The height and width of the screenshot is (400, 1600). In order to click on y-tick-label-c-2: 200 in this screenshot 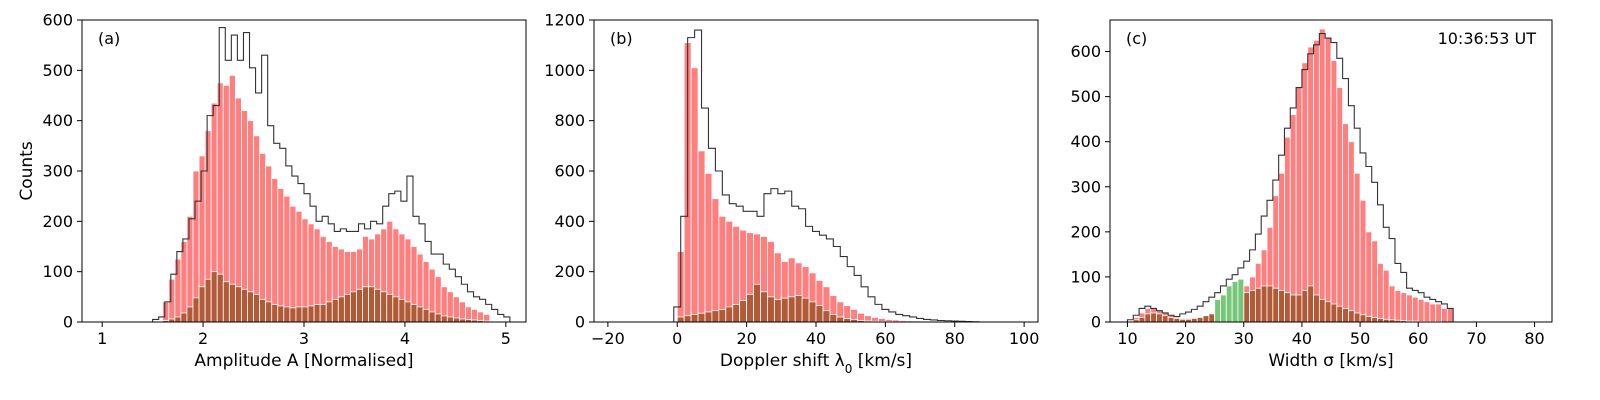, I will do `click(1085, 231)`.